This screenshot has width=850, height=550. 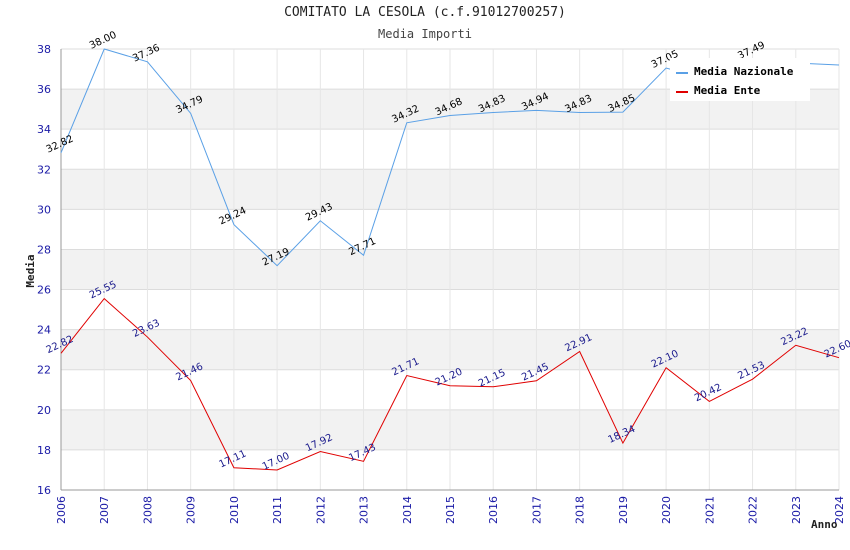 I want to click on y-tick-label: 16, so click(x=44, y=490).